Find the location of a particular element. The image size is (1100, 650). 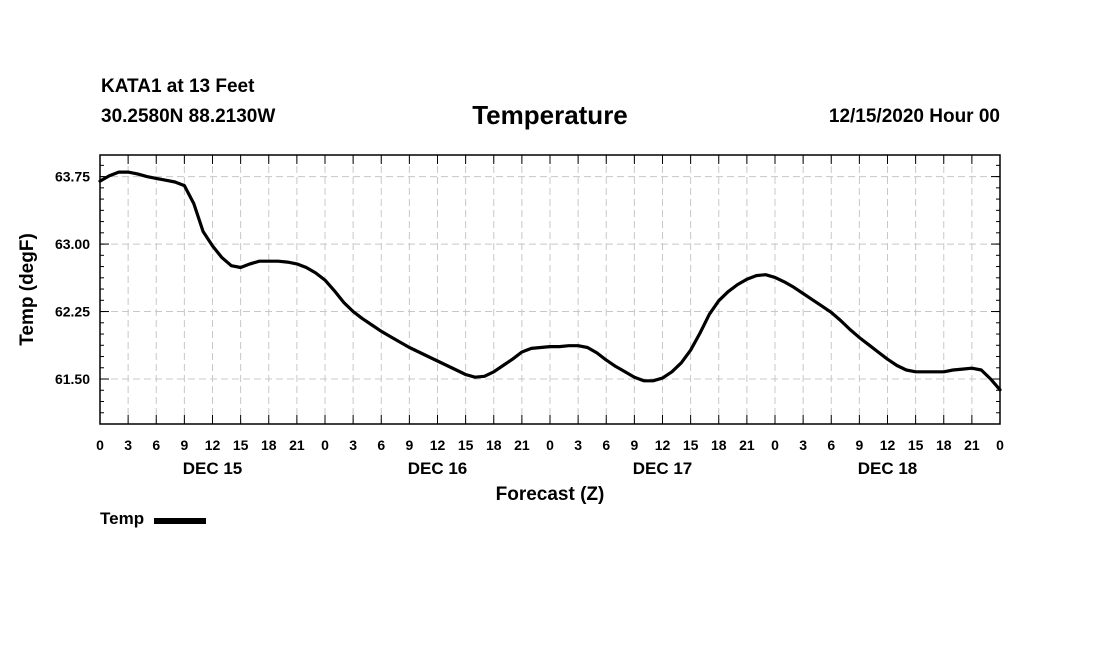

legend: Temp is located at coordinates (153, 519).